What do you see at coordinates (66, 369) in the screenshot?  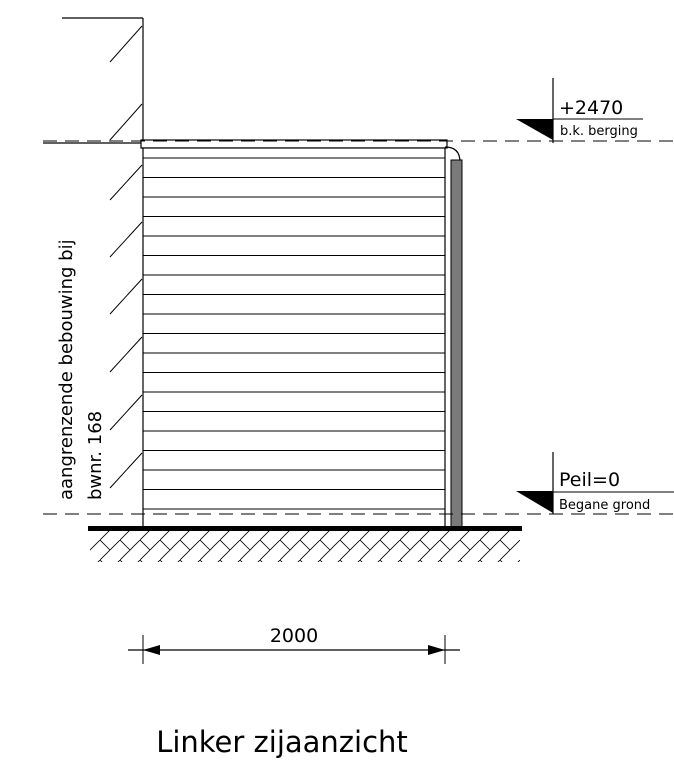 I see `neighbor-label-line1: aangrenzende bebouwing bij` at bounding box center [66, 369].